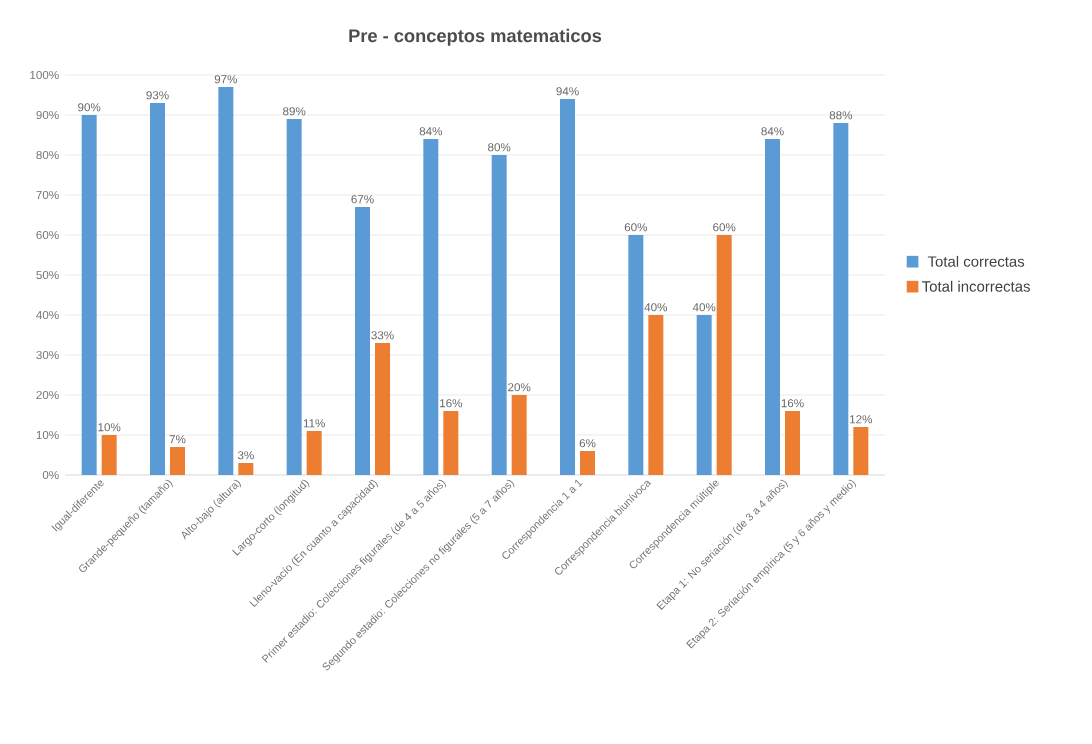 The image size is (1092, 744). What do you see at coordinates (50, 475) in the screenshot?
I see `y-tick-label: 0%` at bounding box center [50, 475].